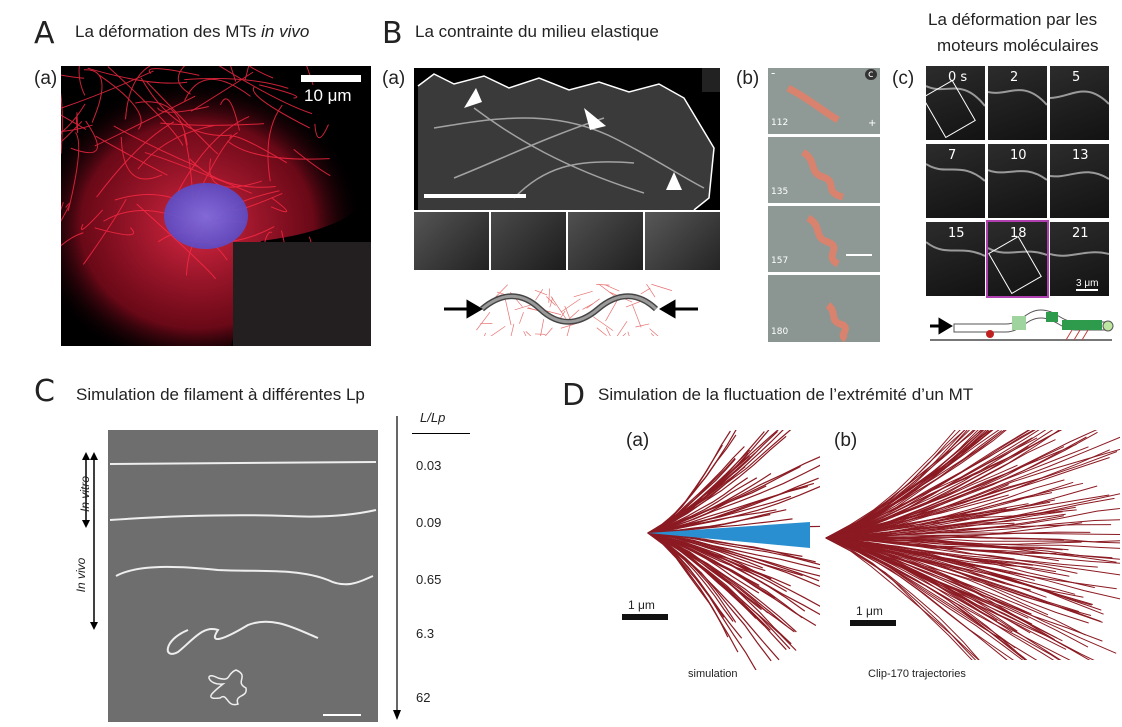  Describe the element at coordinates (871, 74) in the screenshot. I see `strip-badge: c` at that location.